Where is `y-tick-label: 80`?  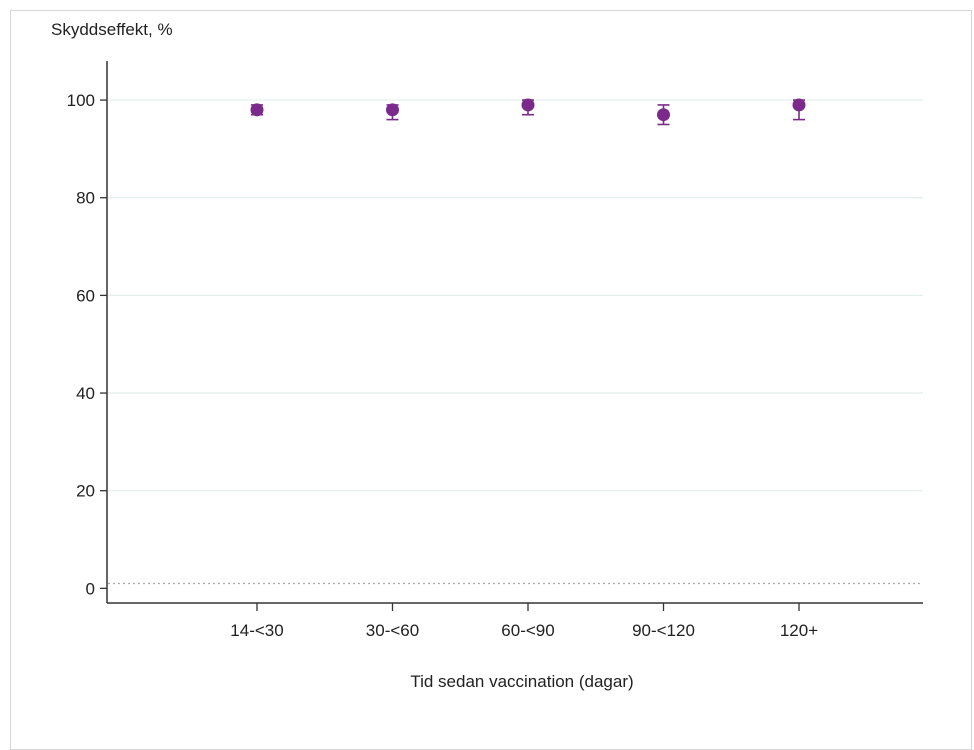
y-tick-label: 80 is located at coordinates (85, 198).